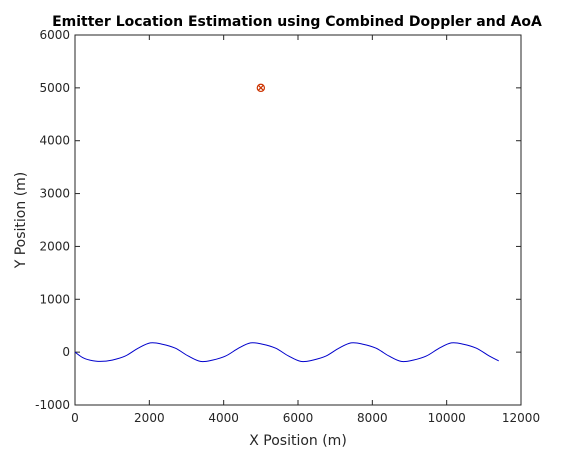 The height and width of the screenshot is (454, 575). Describe the element at coordinates (298, 441) in the screenshot. I see `x-axis-label: X Position (m)` at that location.